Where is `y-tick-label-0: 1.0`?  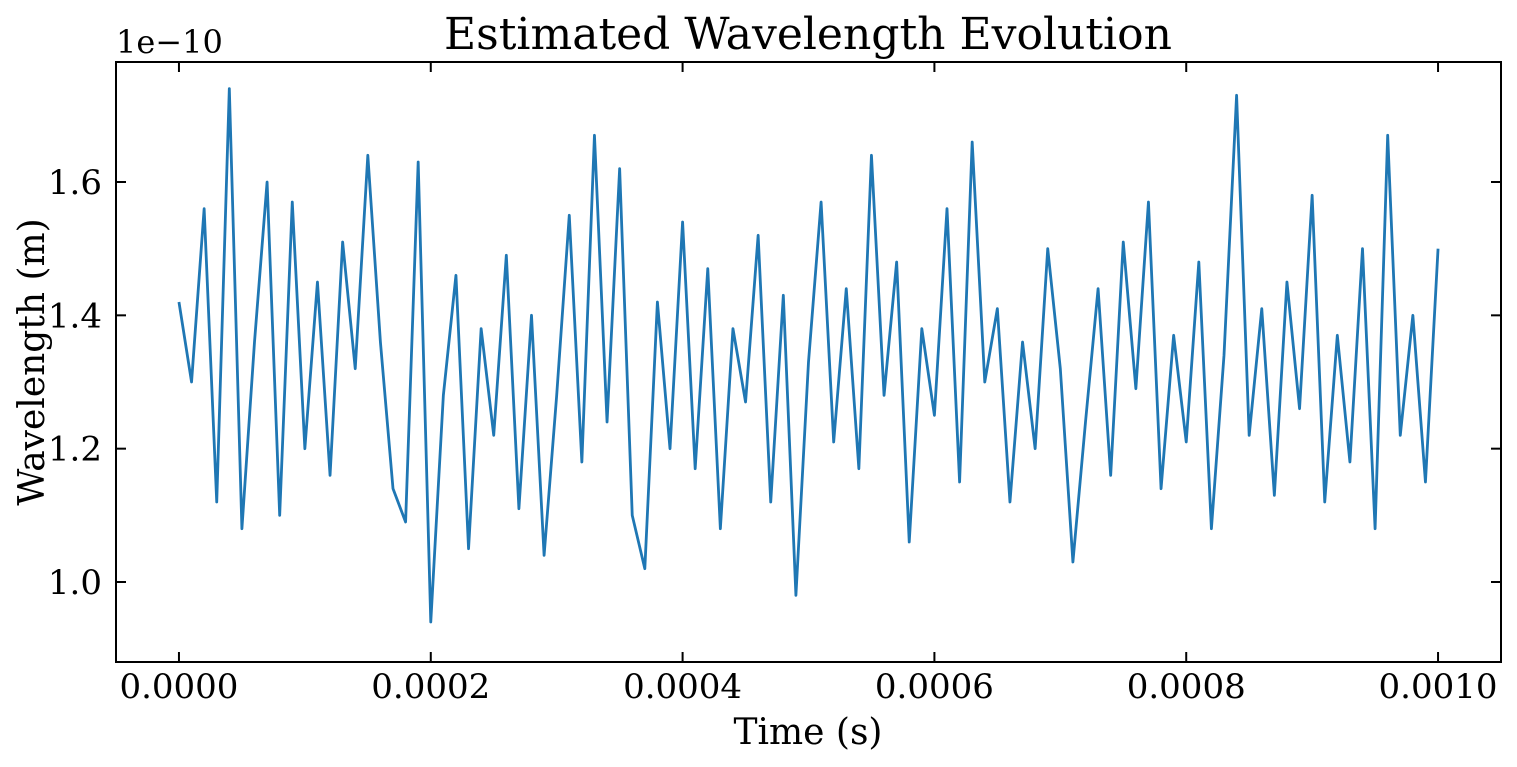 y-tick-label-0: 1.0 is located at coordinates (75, 583).